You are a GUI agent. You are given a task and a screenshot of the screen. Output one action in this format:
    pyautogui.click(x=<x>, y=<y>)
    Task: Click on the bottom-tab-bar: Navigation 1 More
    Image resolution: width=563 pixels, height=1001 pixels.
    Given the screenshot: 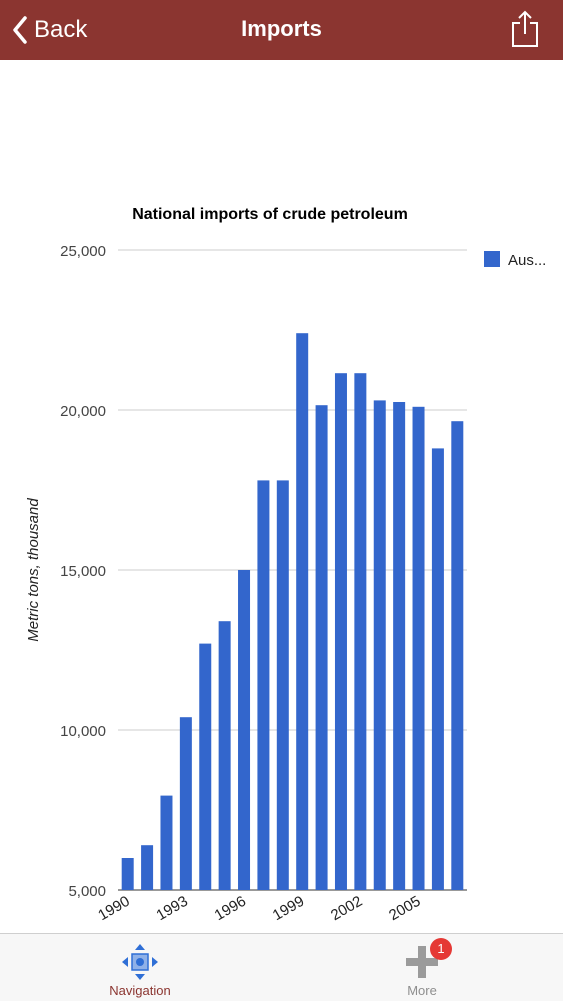 What is the action you would take?
    pyautogui.click(x=281, y=967)
    